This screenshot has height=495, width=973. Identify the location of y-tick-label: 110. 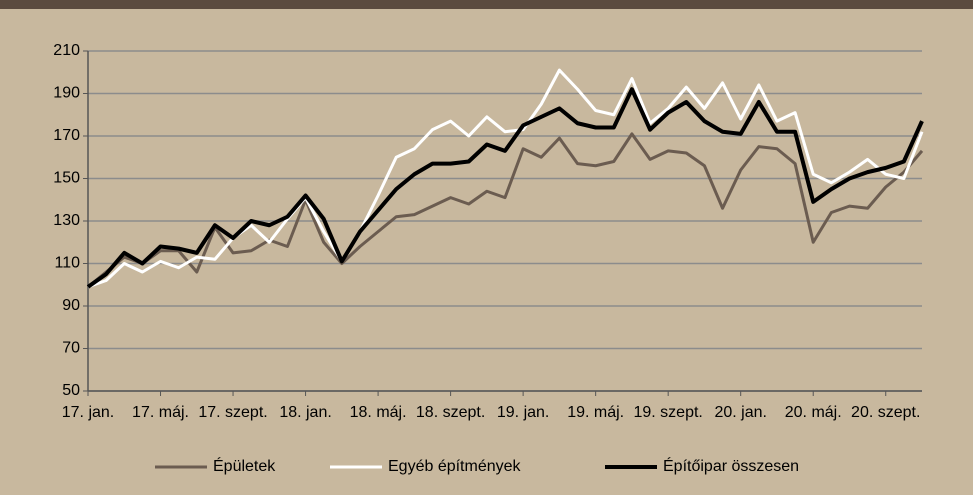
(67, 263).